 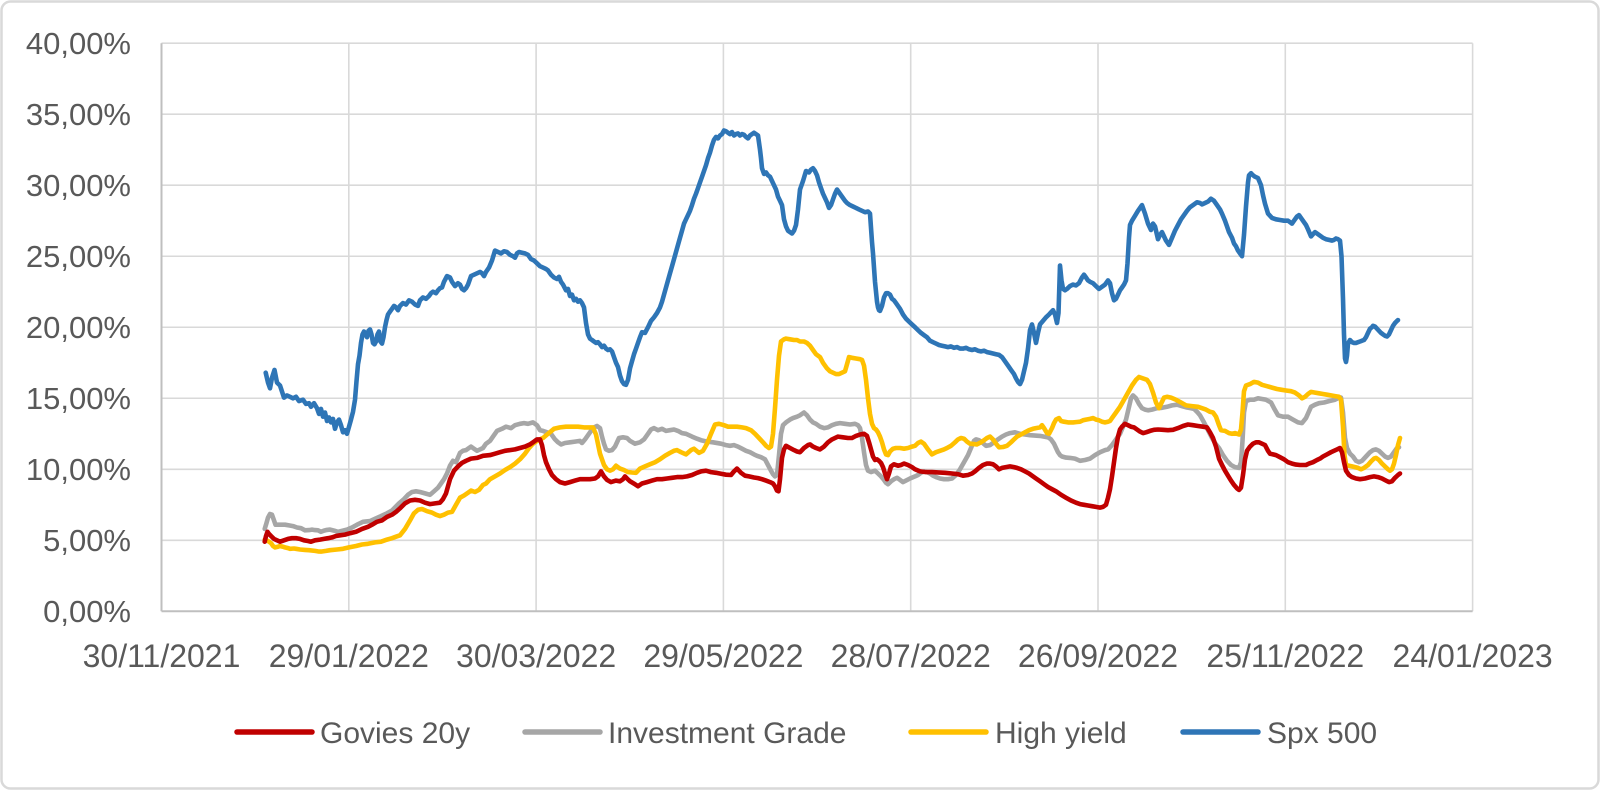 What do you see at coordinates (78, 185) in the screenshot?
I see `svg-text: 30,00%` at bounding box center [78, 185].